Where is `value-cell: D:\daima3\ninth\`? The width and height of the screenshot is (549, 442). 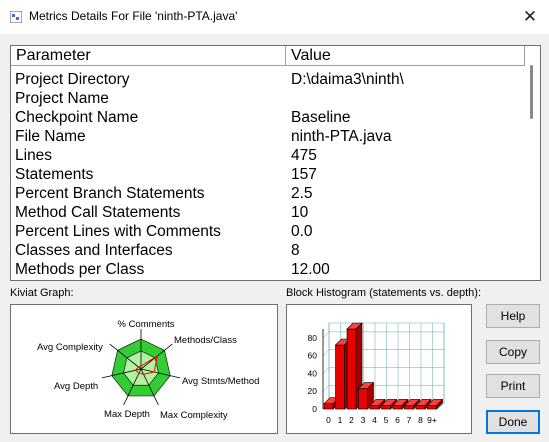
value-cell: D:\daima3\ninth\ is located at coordinates (347, 79).